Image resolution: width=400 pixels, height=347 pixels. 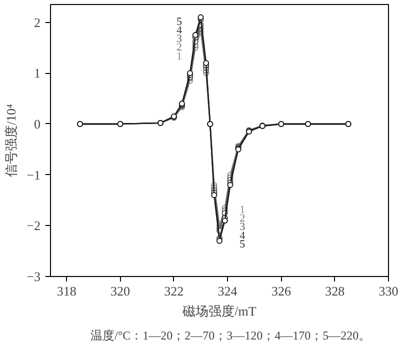 What do you see at coordinates (174, 291) in the screenshot?
I see `x-tick-label: 322` at bounding box center [174, 291].